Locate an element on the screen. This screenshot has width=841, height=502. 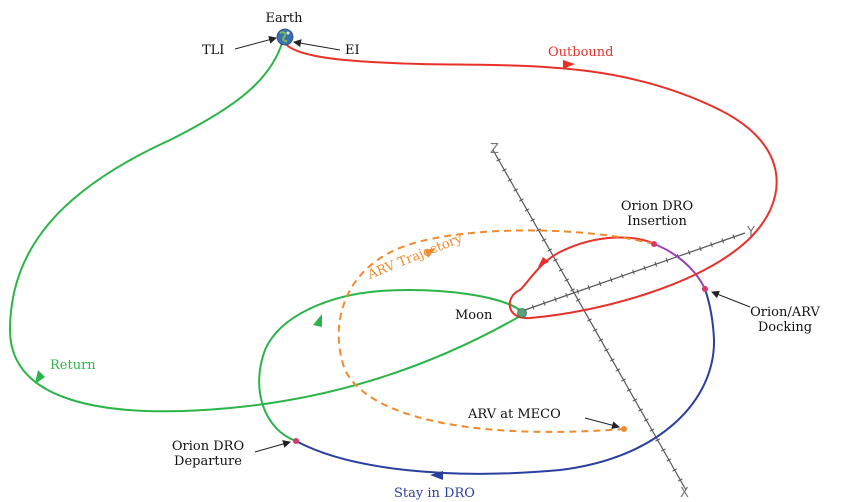
ei-pointer is located at coordinates (317, 45).